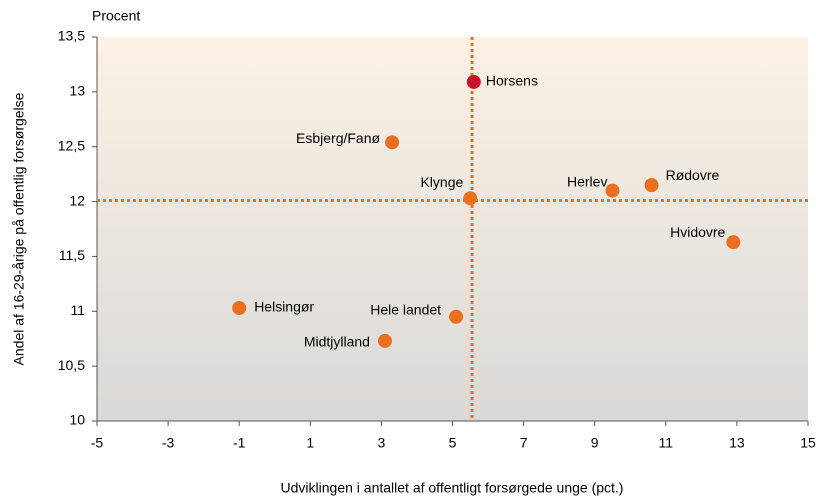 This screenshot has width=816, height=499. What do you see at coordinates (284, 307) in the screenshot?
I see `point-label: Helsingør` at bounding box center [284, 307].